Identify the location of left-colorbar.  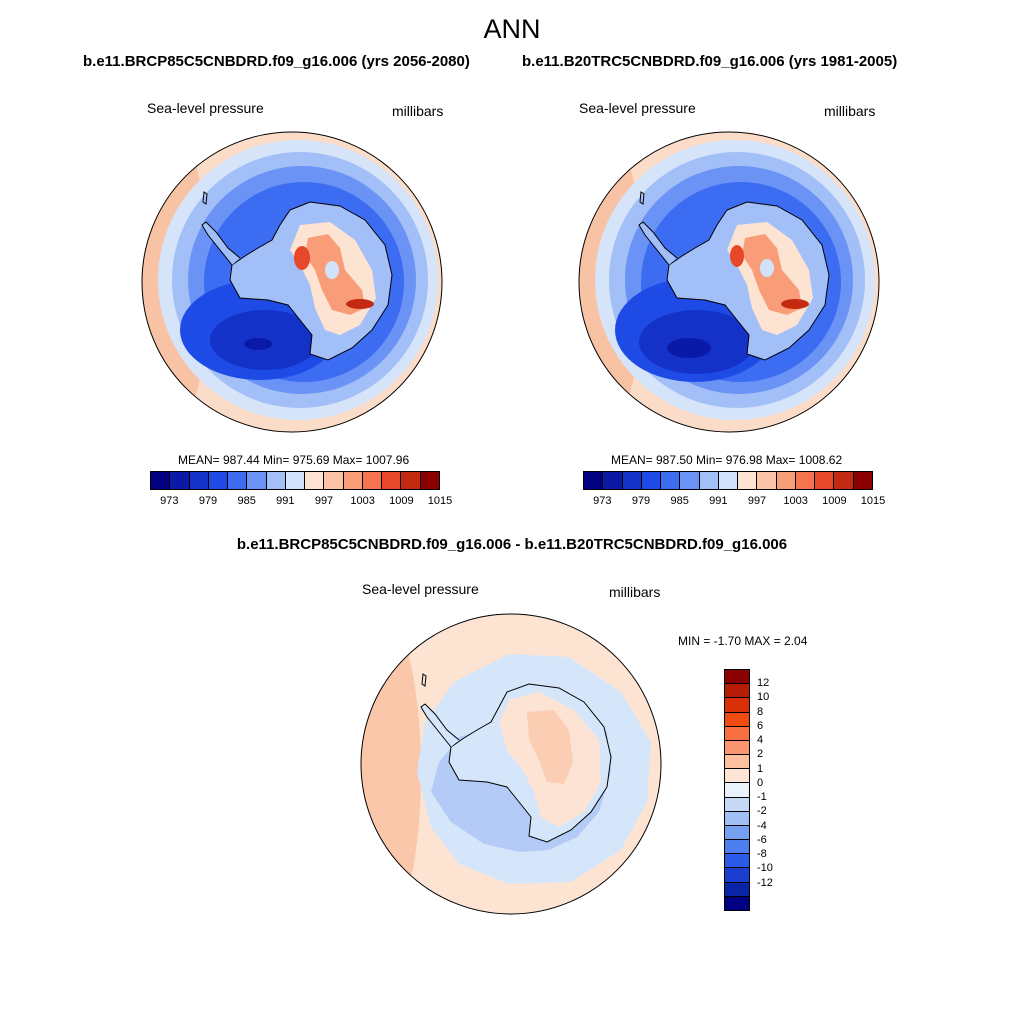
(295, 480).